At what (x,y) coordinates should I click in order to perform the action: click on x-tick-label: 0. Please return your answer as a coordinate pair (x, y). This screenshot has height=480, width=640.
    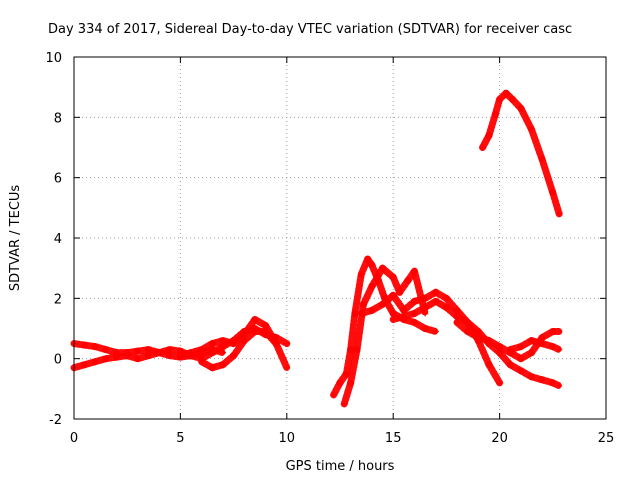
    Looking at the image, I should click on (74, 438).